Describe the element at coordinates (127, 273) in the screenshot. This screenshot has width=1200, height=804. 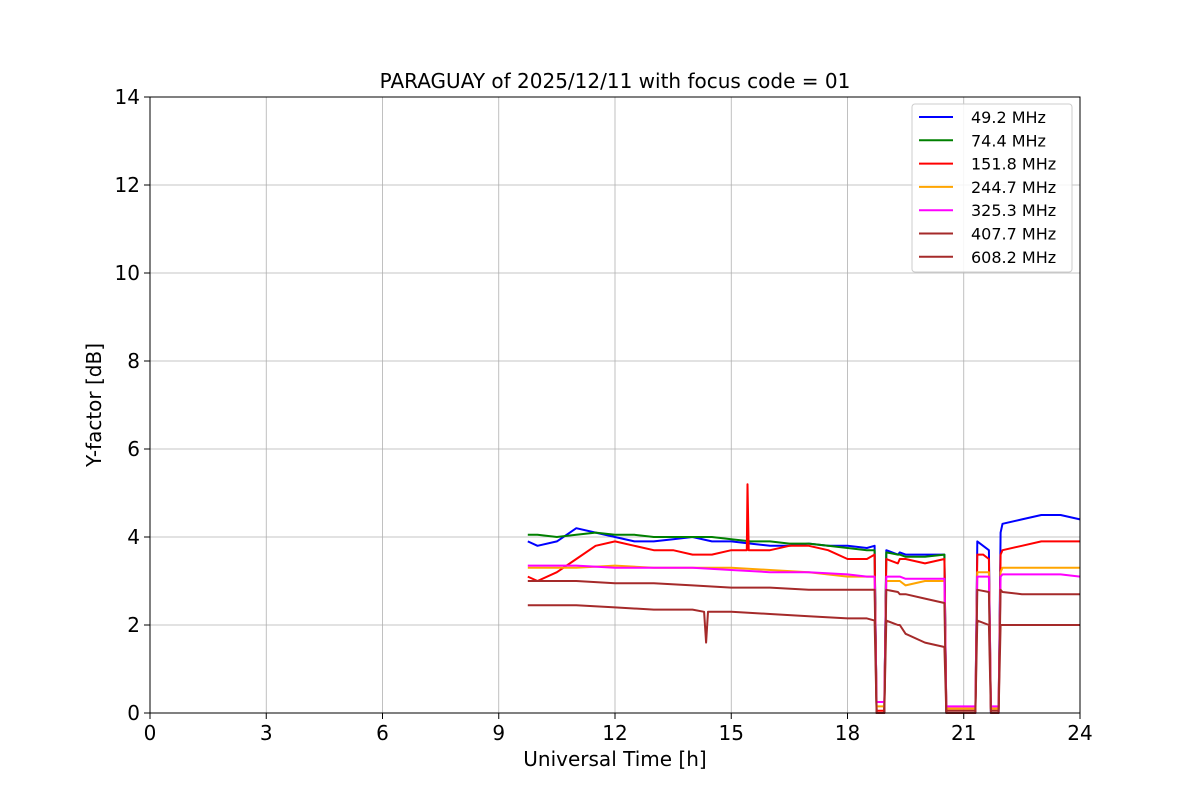
I see `y-tick-label: 10` at that location.